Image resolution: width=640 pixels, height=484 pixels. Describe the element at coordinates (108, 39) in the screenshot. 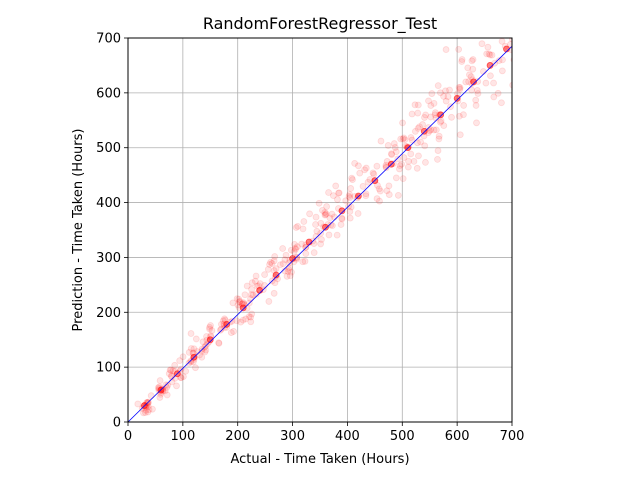

I see `y-tick-label: 700` at that location.